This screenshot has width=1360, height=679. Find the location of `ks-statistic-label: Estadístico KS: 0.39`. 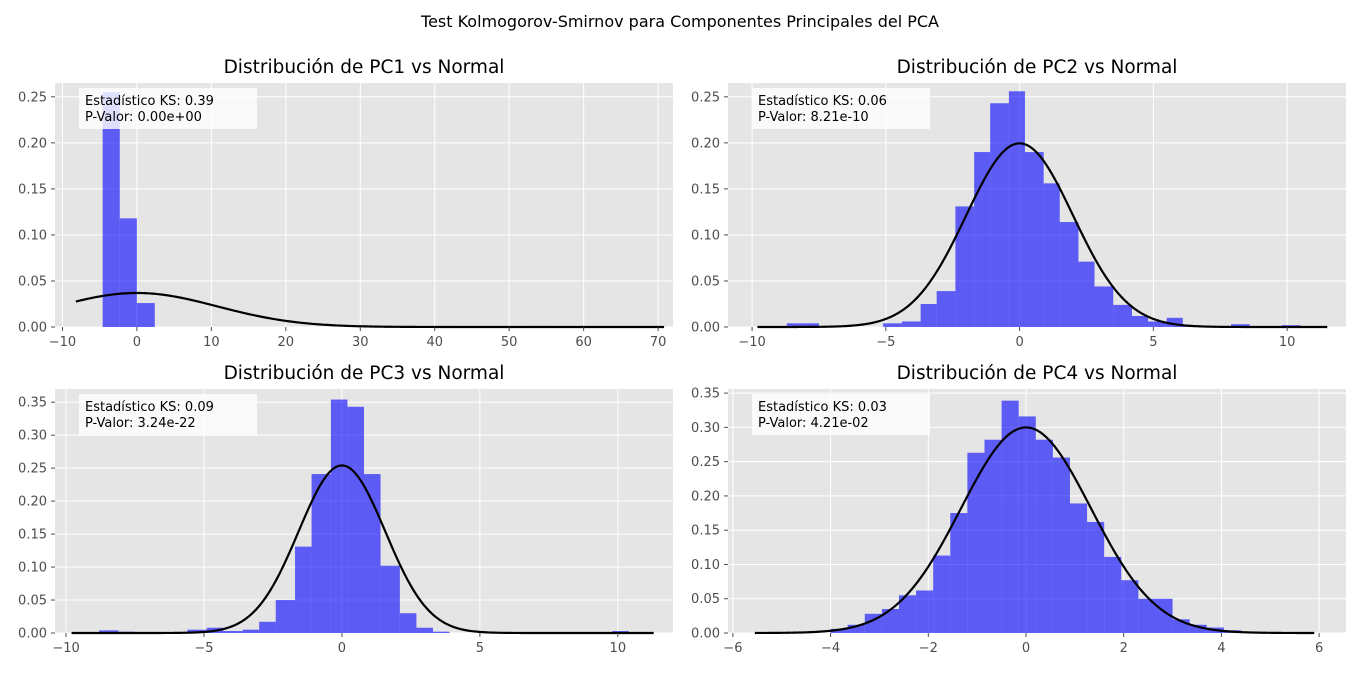

ks-statistic-label: Estadístico KS: 0.39 is located at coordinates (149, 101).